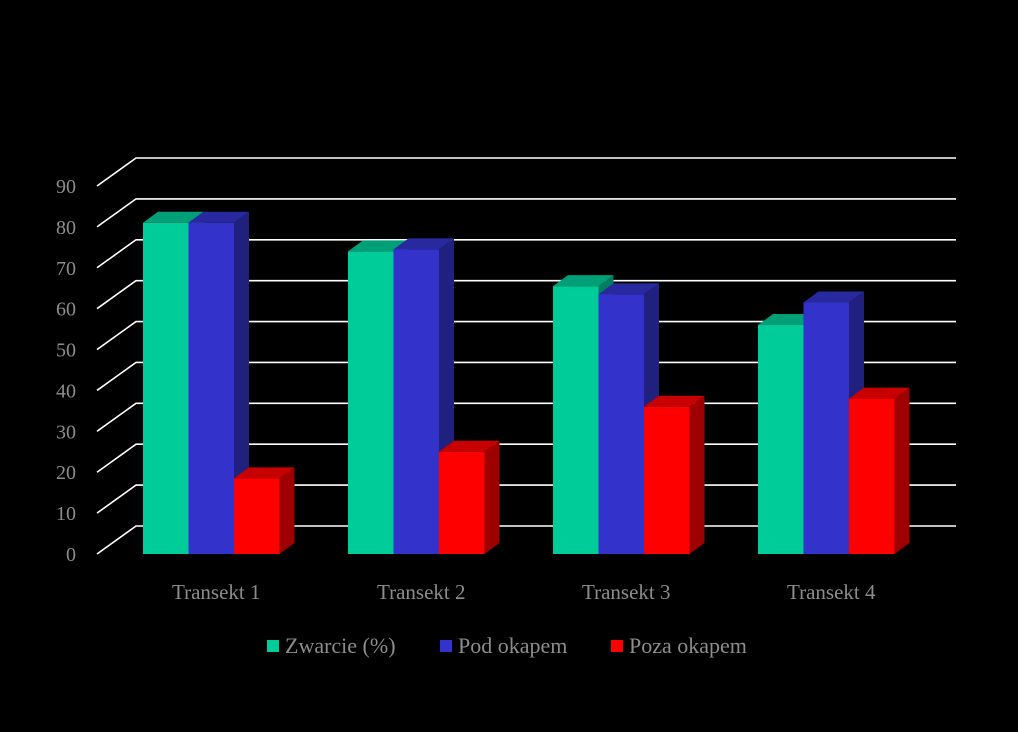 The image size is (1018, 732). What do you see at coordinates (688, 645) in the screenshot?
I see `legend-label: Poza okapem` at bounding box center [688, 645].